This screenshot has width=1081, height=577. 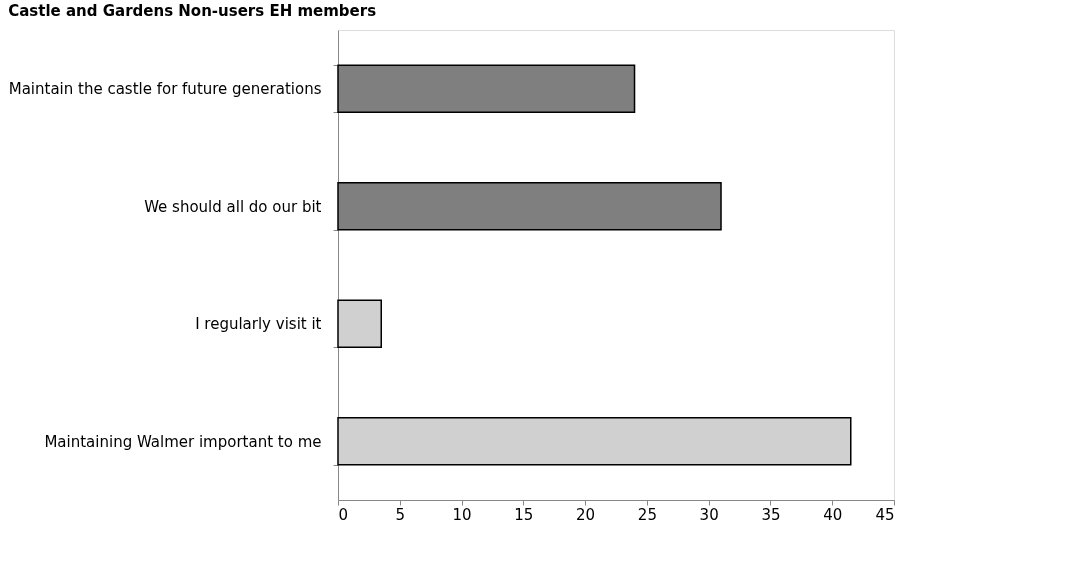 I want to click on y-tick-label: Maintain the castle for future generations, so click(x=165, y=89).